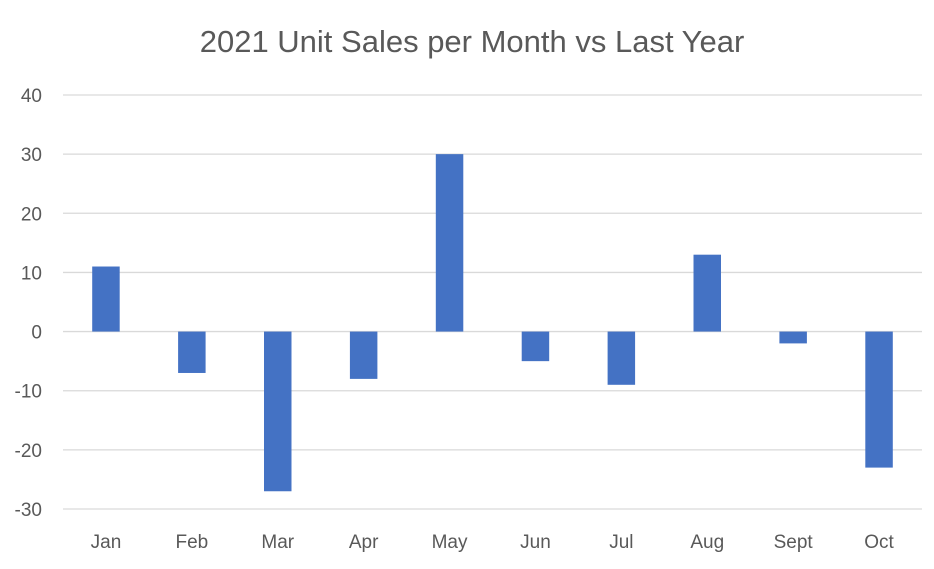 The height and width of the screenshot is (569, 934). I want to click on bar-oct, so click(879, 399).